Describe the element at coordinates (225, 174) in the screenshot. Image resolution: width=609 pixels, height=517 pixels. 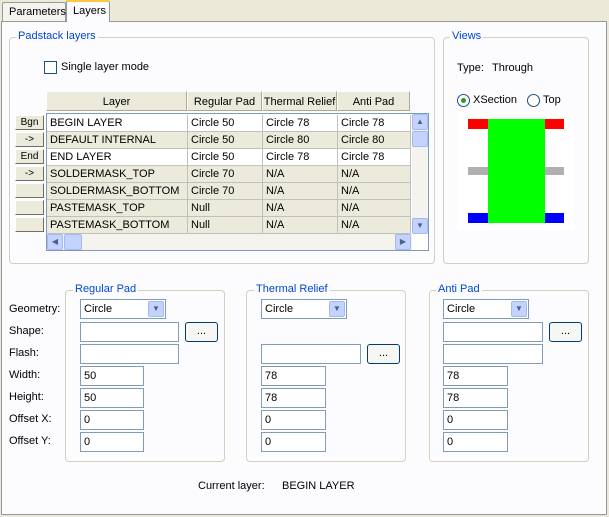
I see `cell-regular-pad: Circle 70` at that location.